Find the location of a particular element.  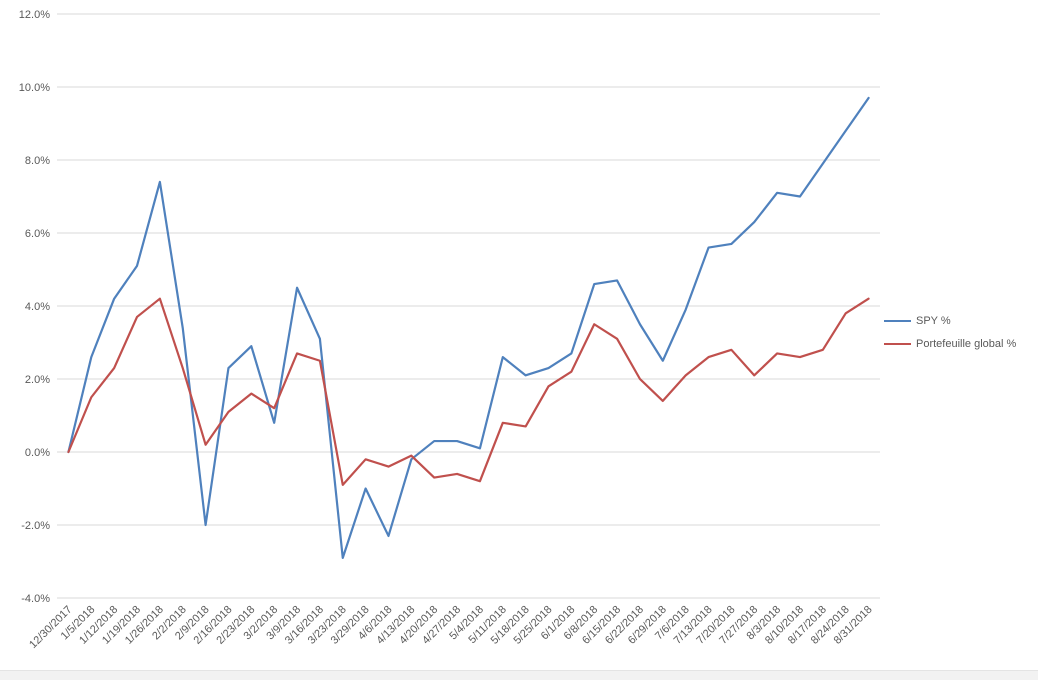

window-bottom-strip is located at coordinates (519, 675).